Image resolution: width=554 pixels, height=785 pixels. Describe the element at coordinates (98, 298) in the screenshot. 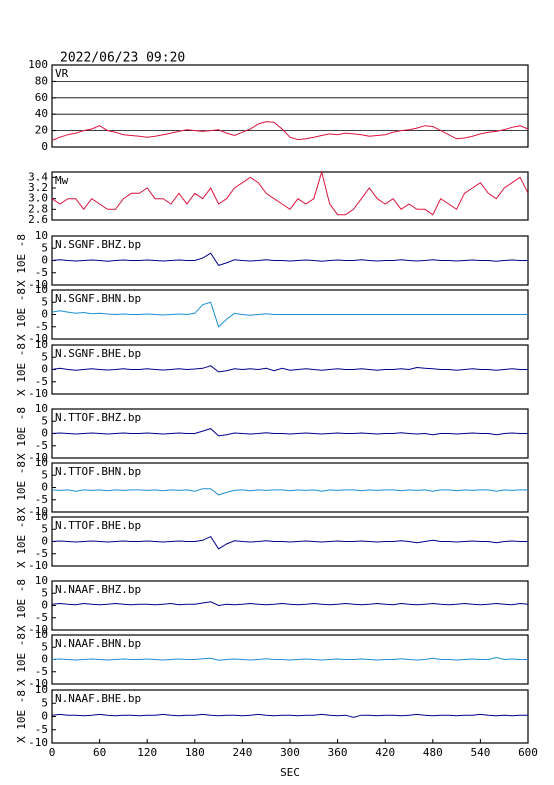

I see `panel-label: N.SGNF.BHN.bp` at that location.